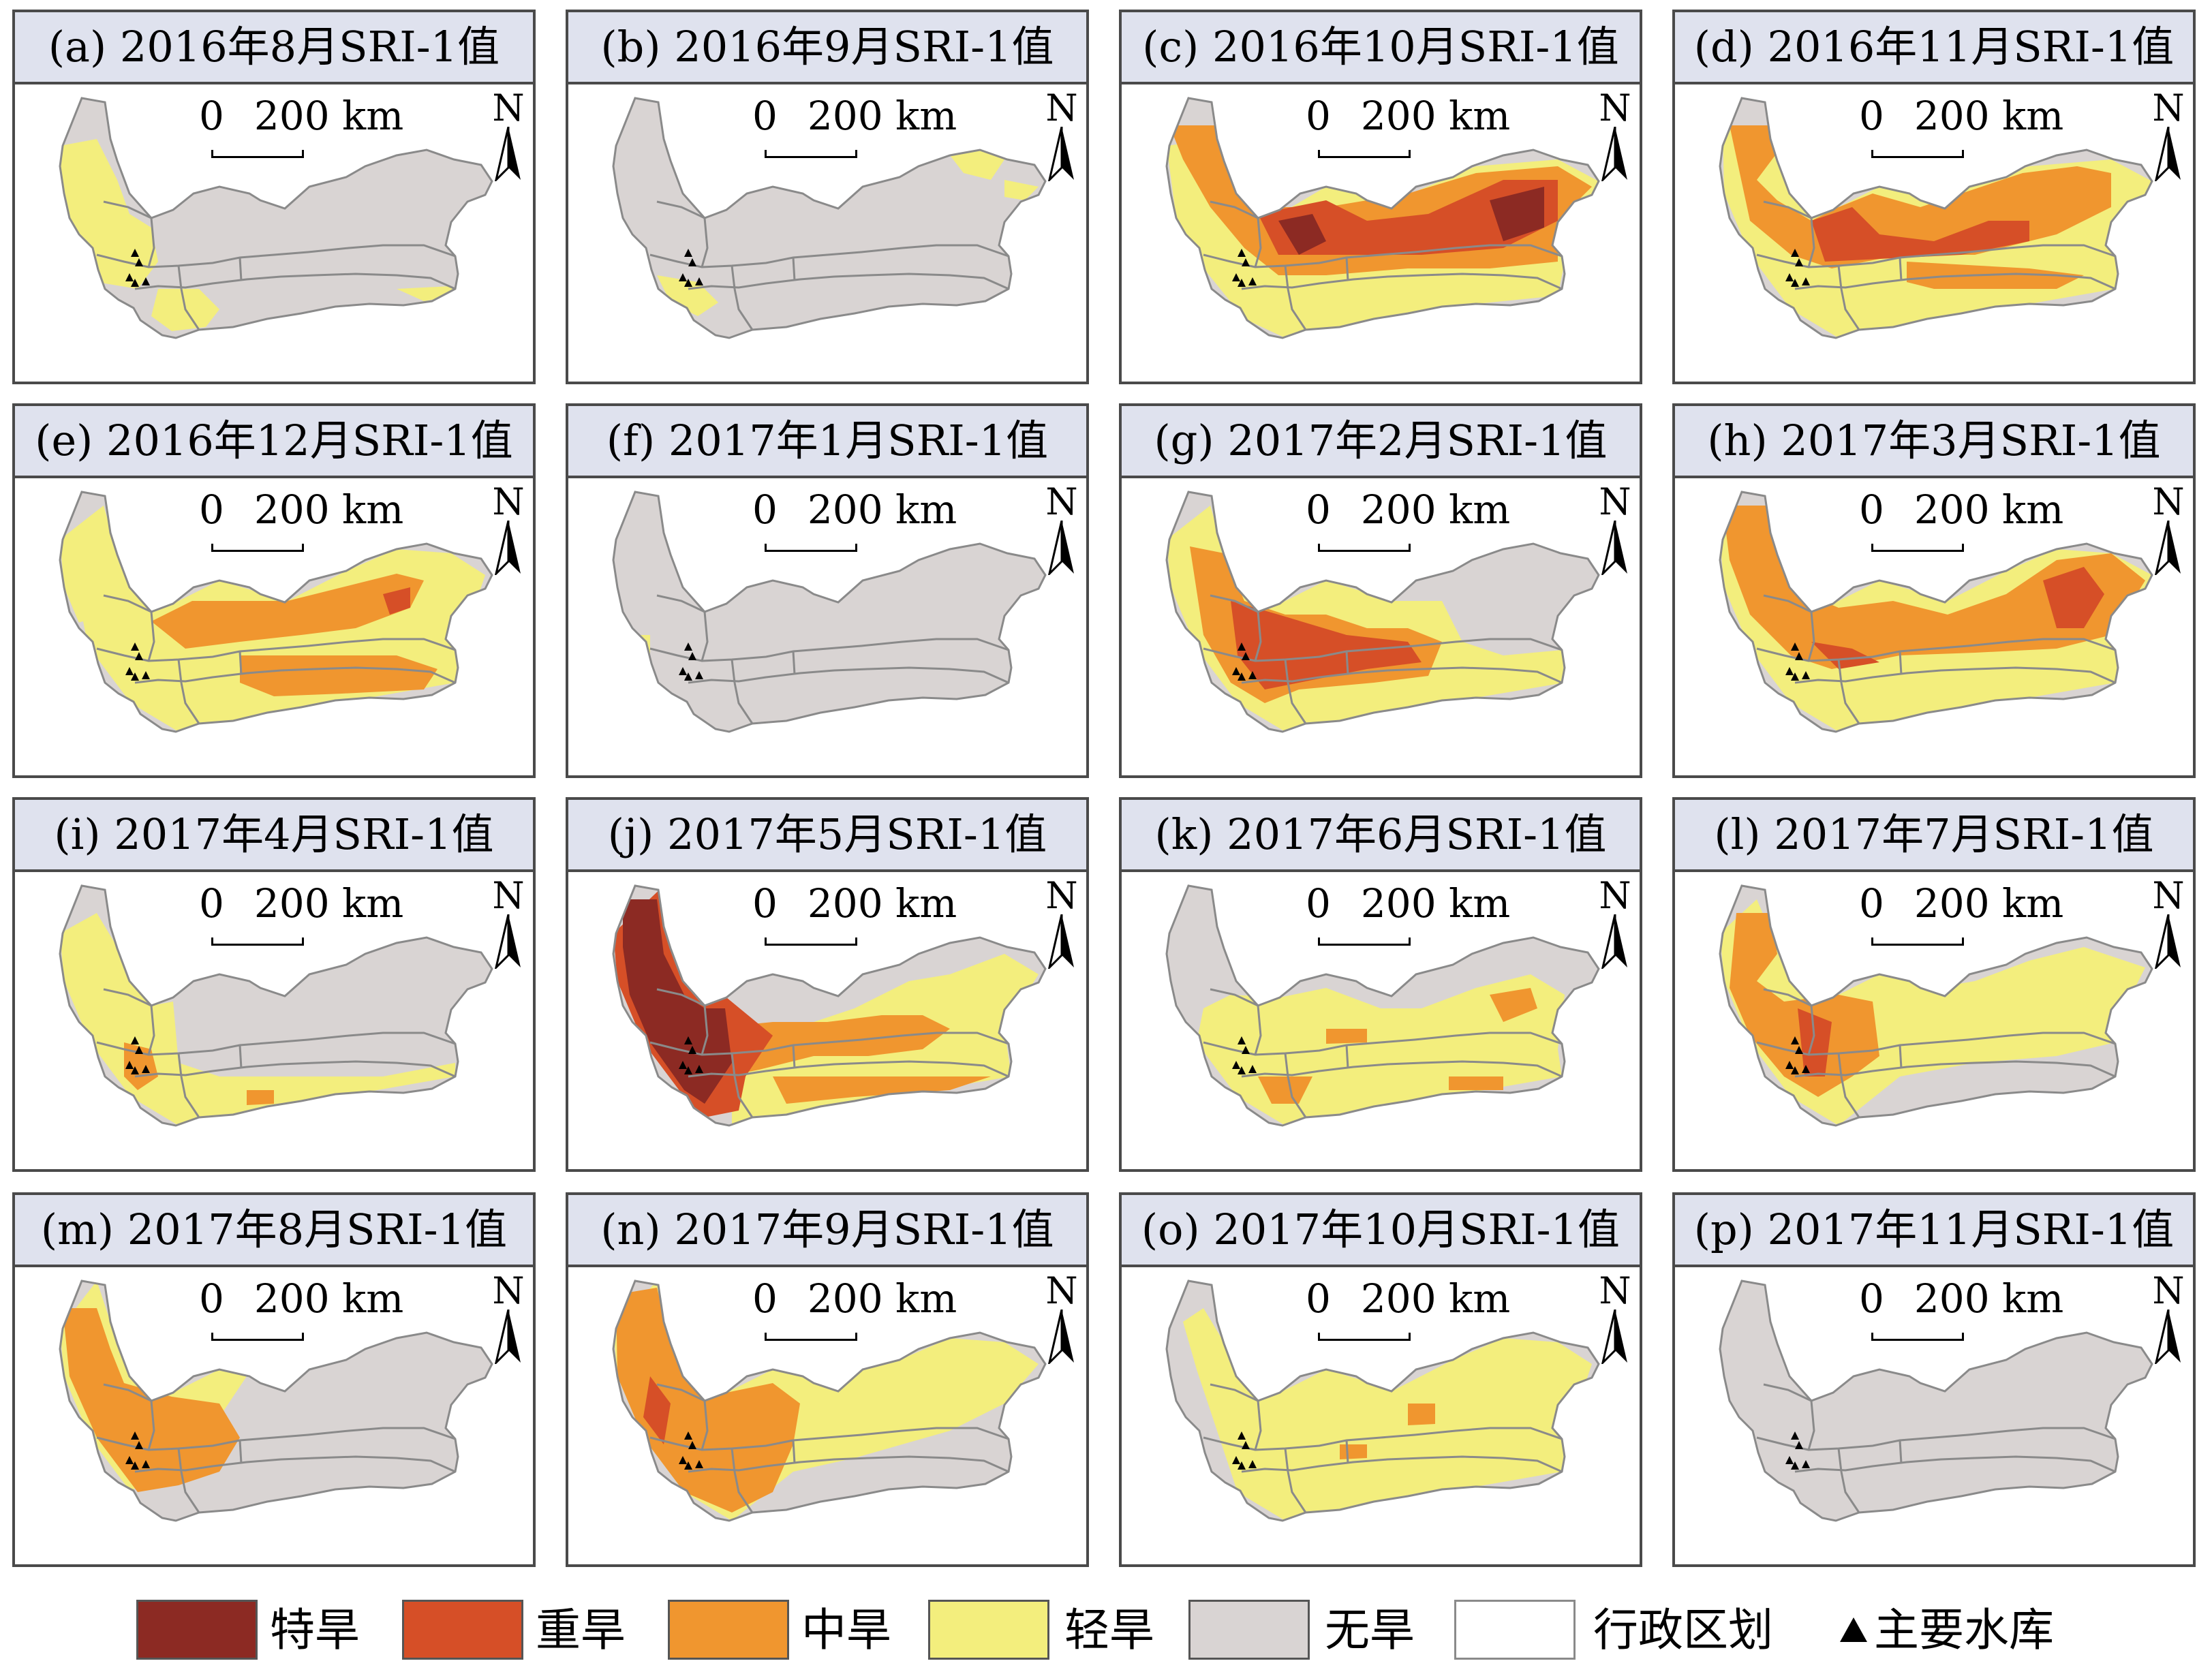 This screenshot has height=1674, width=2212. What do you see at coordinates (274, 442) in the screenshot?
I see `panel-title: (e) 2016年12月SRI-1值` at bounding box center [274, 442].